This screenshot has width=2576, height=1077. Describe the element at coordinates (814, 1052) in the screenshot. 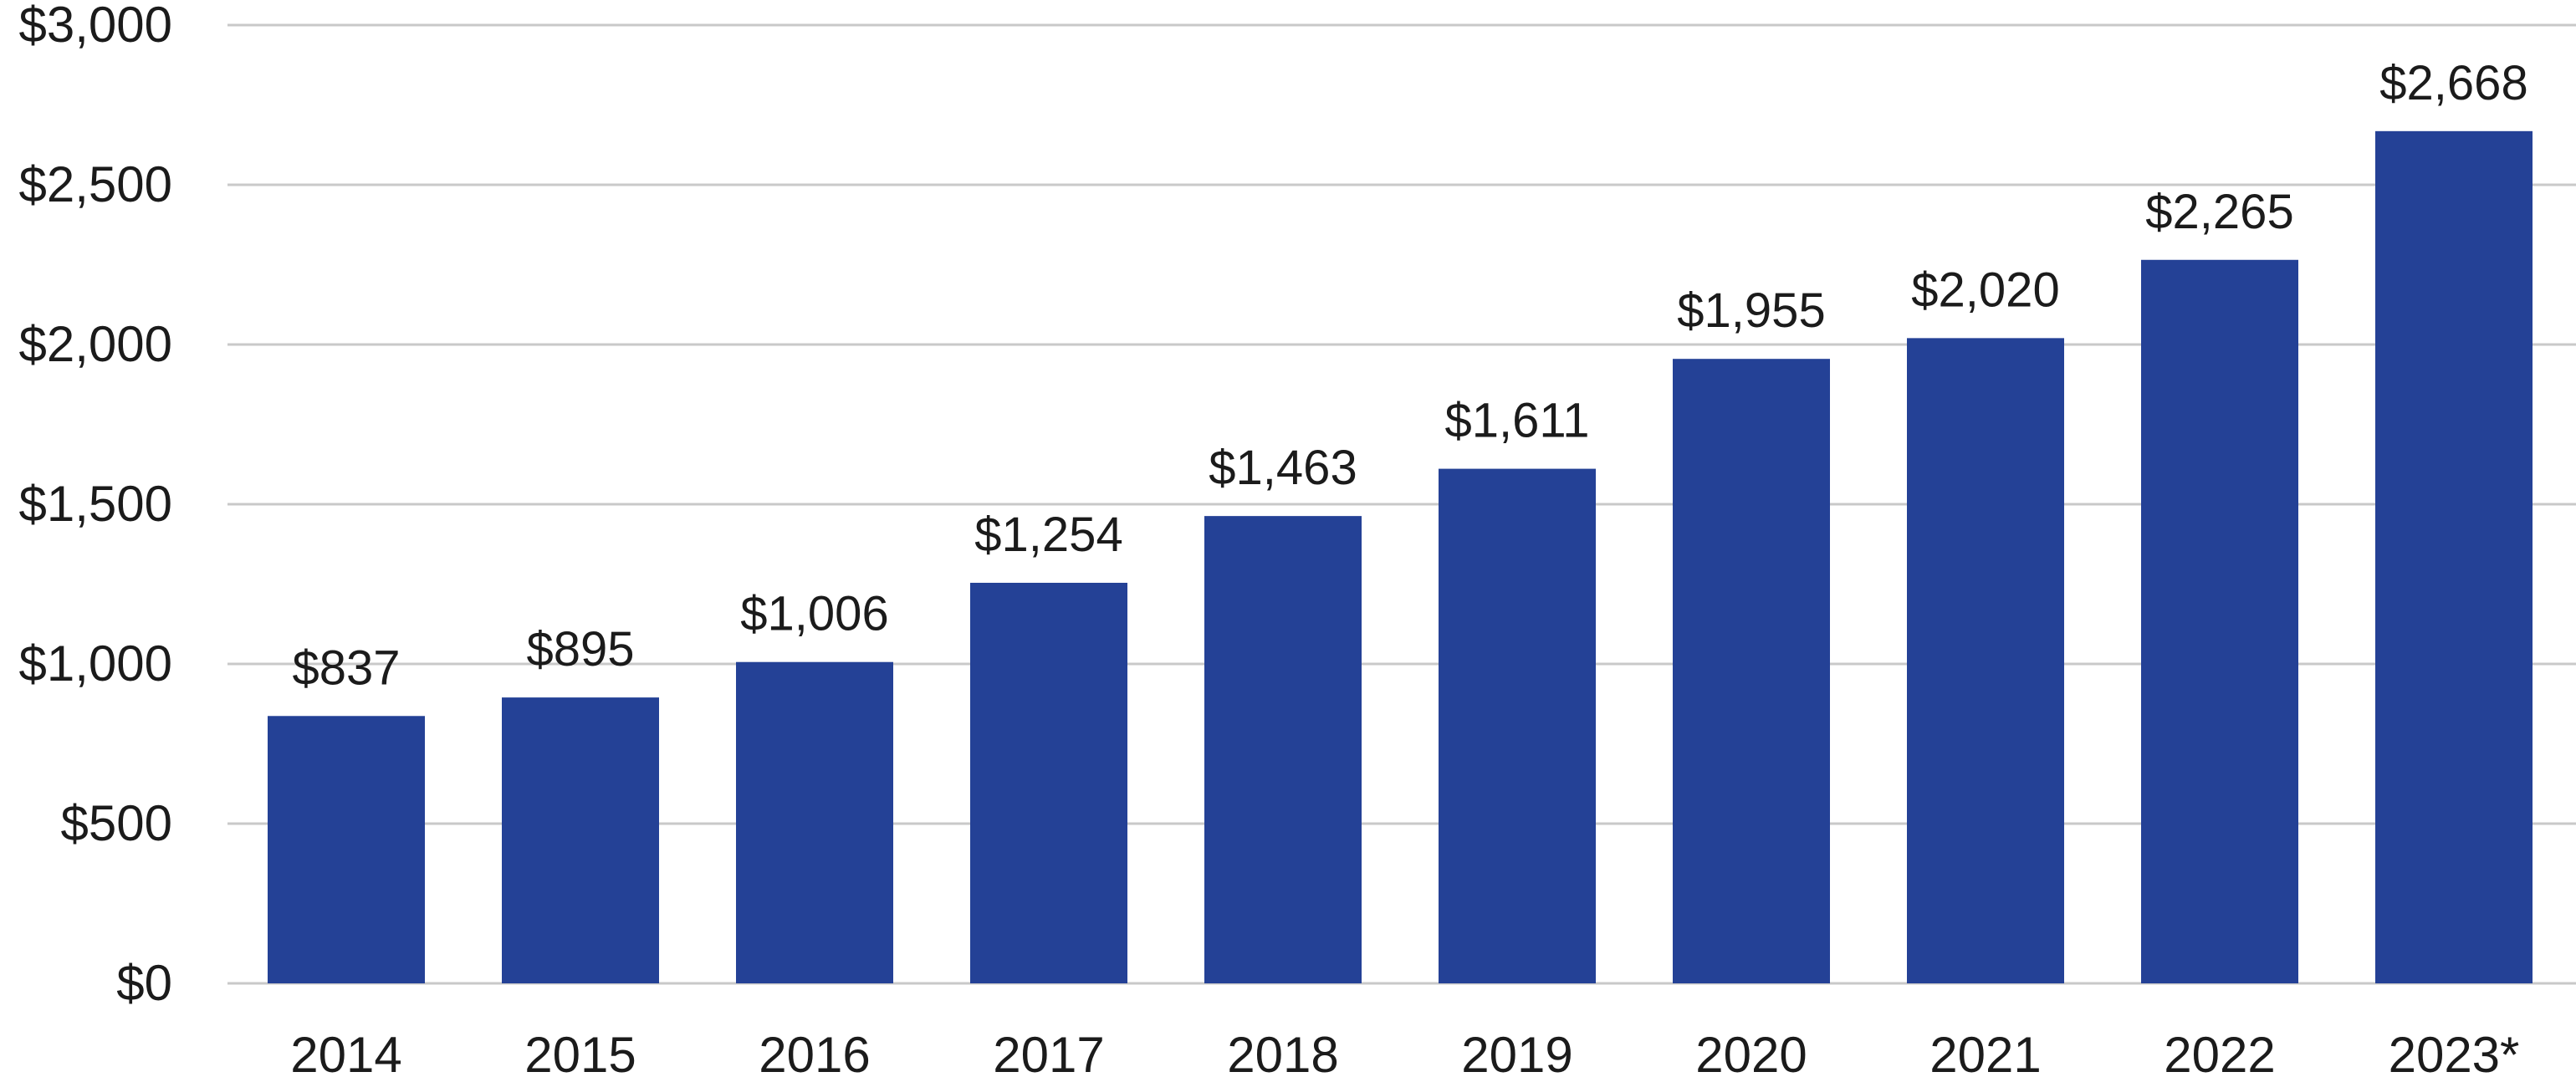

I see `x-tick-label: 2016` at that location.